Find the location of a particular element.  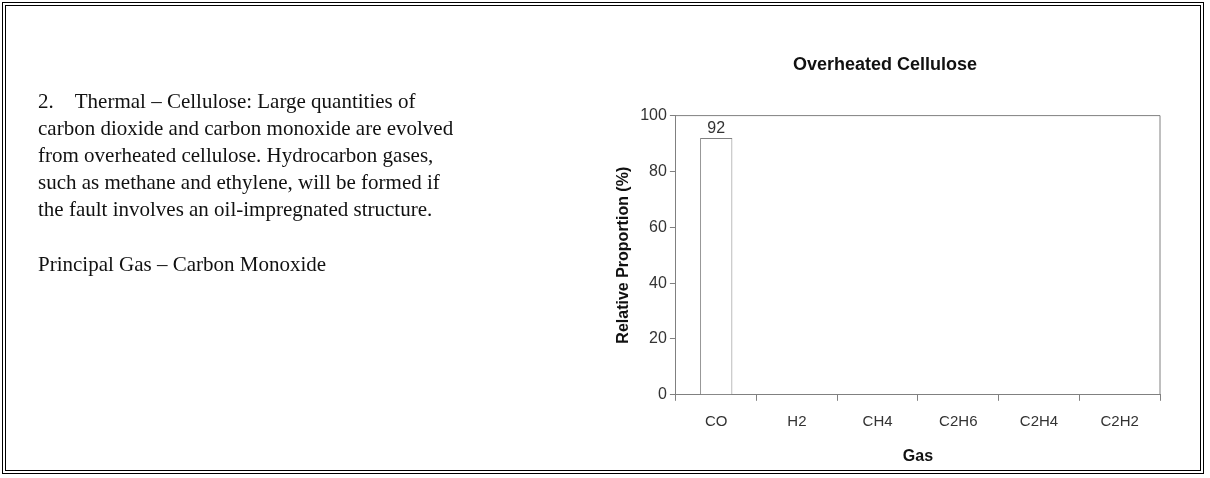

y-tick-label: 20 is located at coordinates (658, 338).